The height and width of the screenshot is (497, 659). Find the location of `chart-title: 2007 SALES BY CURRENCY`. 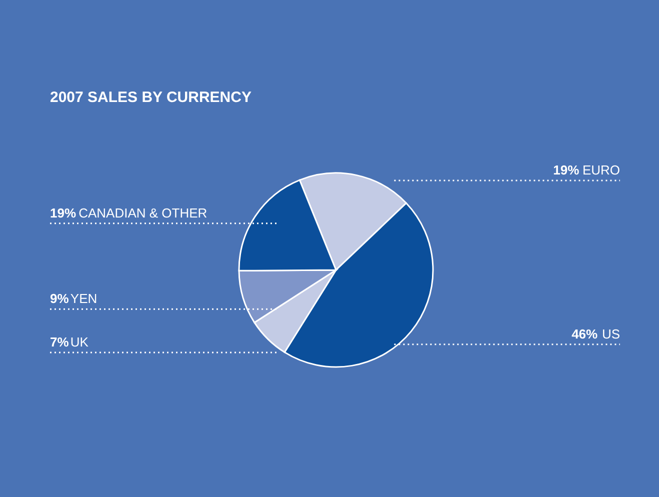

chart-title: 2007 SALES BY CURRENCY is located at coordinates (151, 97).